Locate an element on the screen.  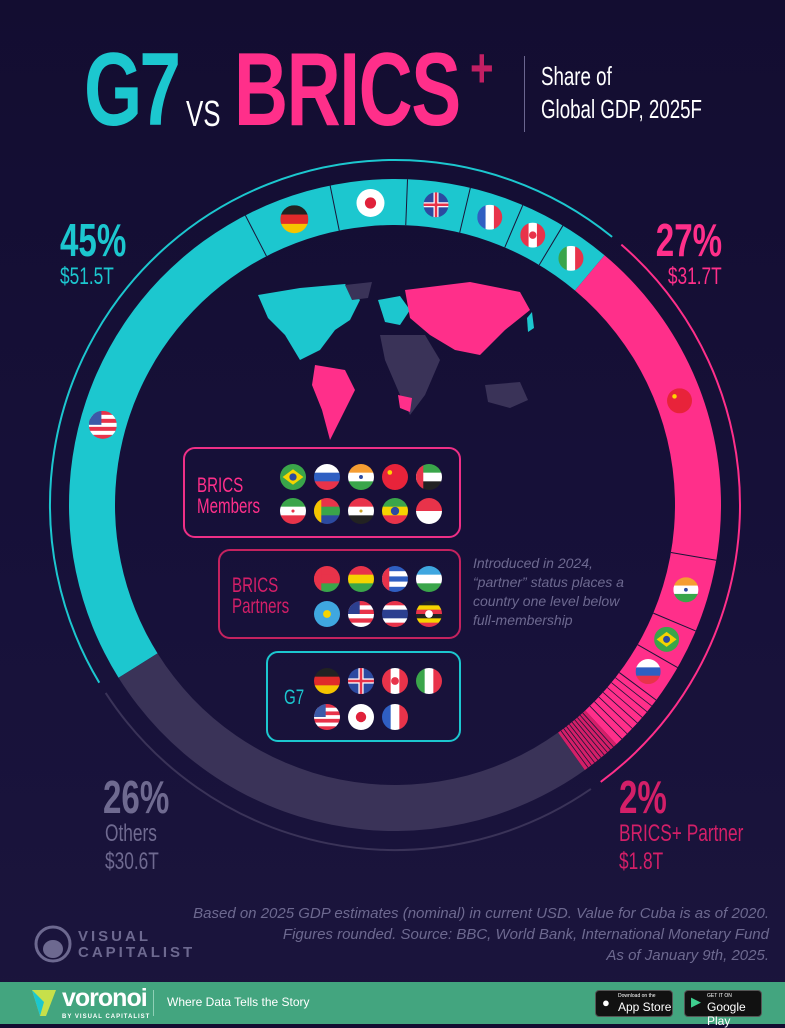
world-map is located at coordinates (396, 361).